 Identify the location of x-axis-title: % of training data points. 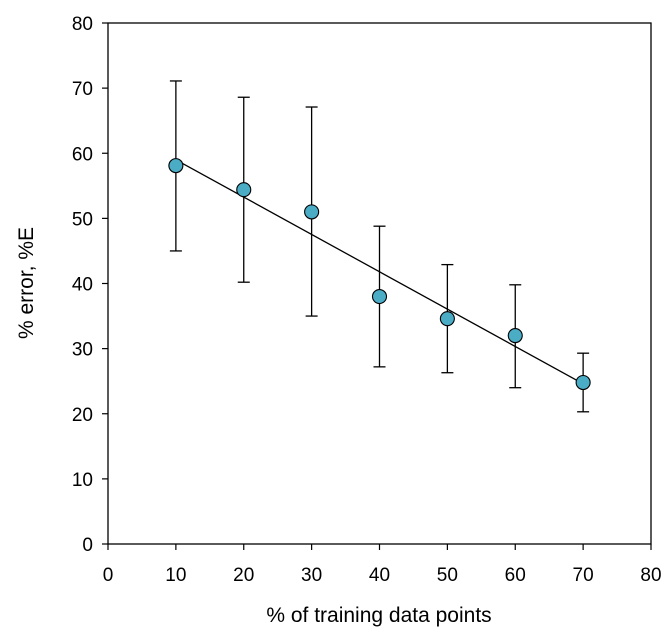
(378, 615).